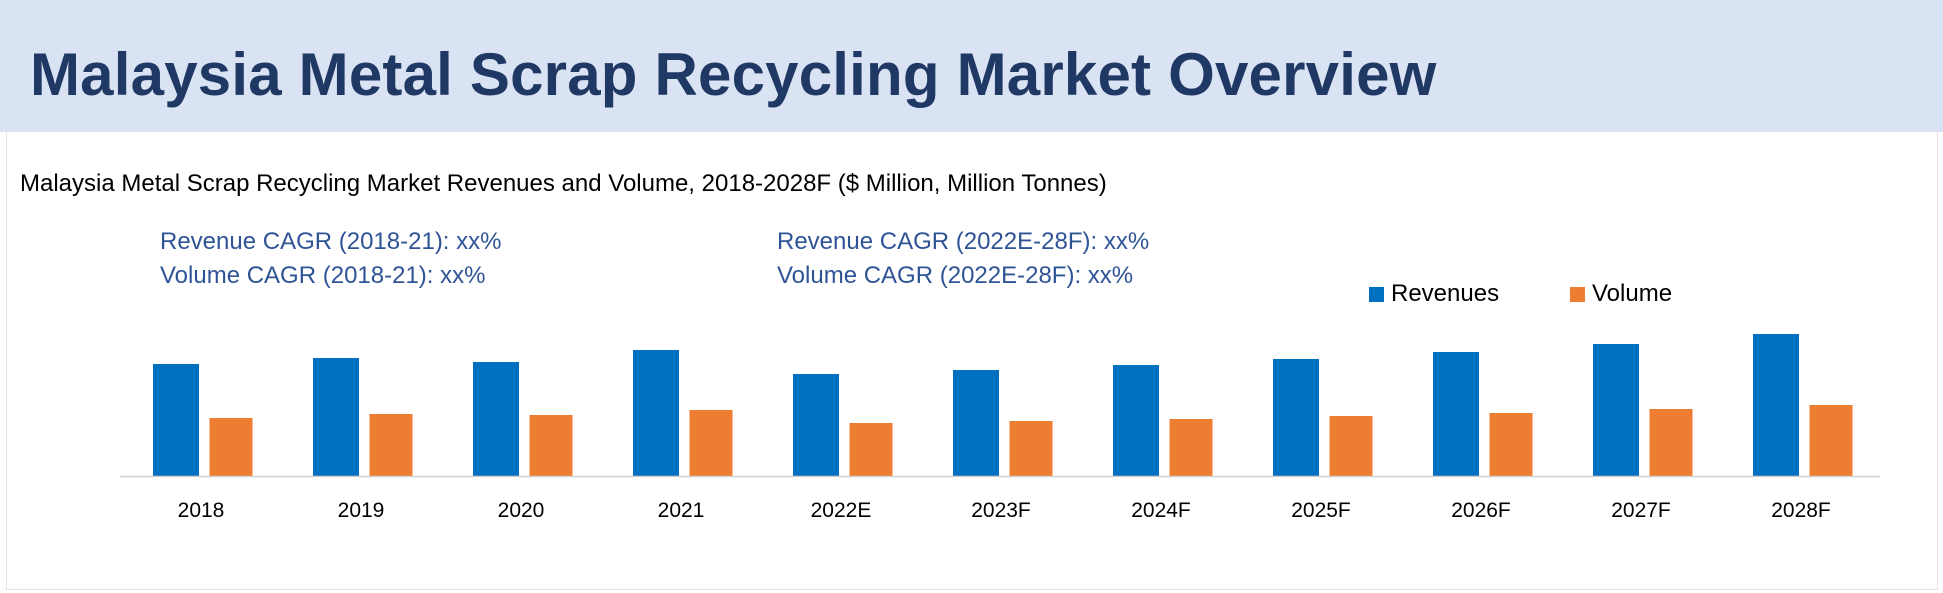  Describe the element at coordinates (816, 425) in the screenshot. I see `bar-revenues-2022e` at that location.